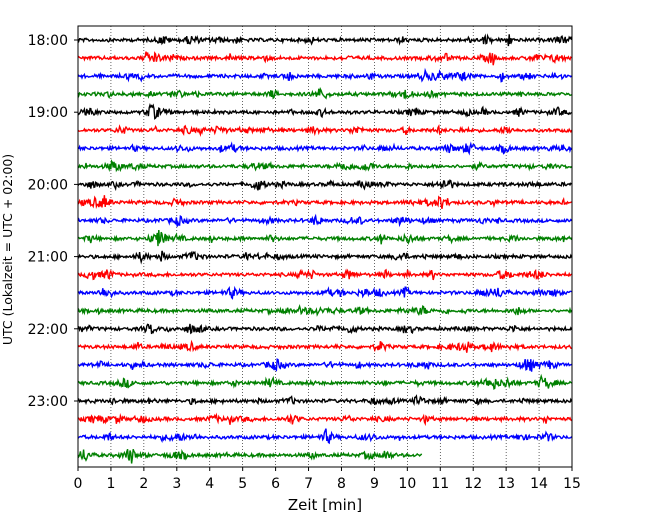 The height and width of the screenshot is (520, 650). What do you see at coordinates (48, 185) in the screenshot?
I see `y-tick-label: 20:00` at bounding box center [48, 185].